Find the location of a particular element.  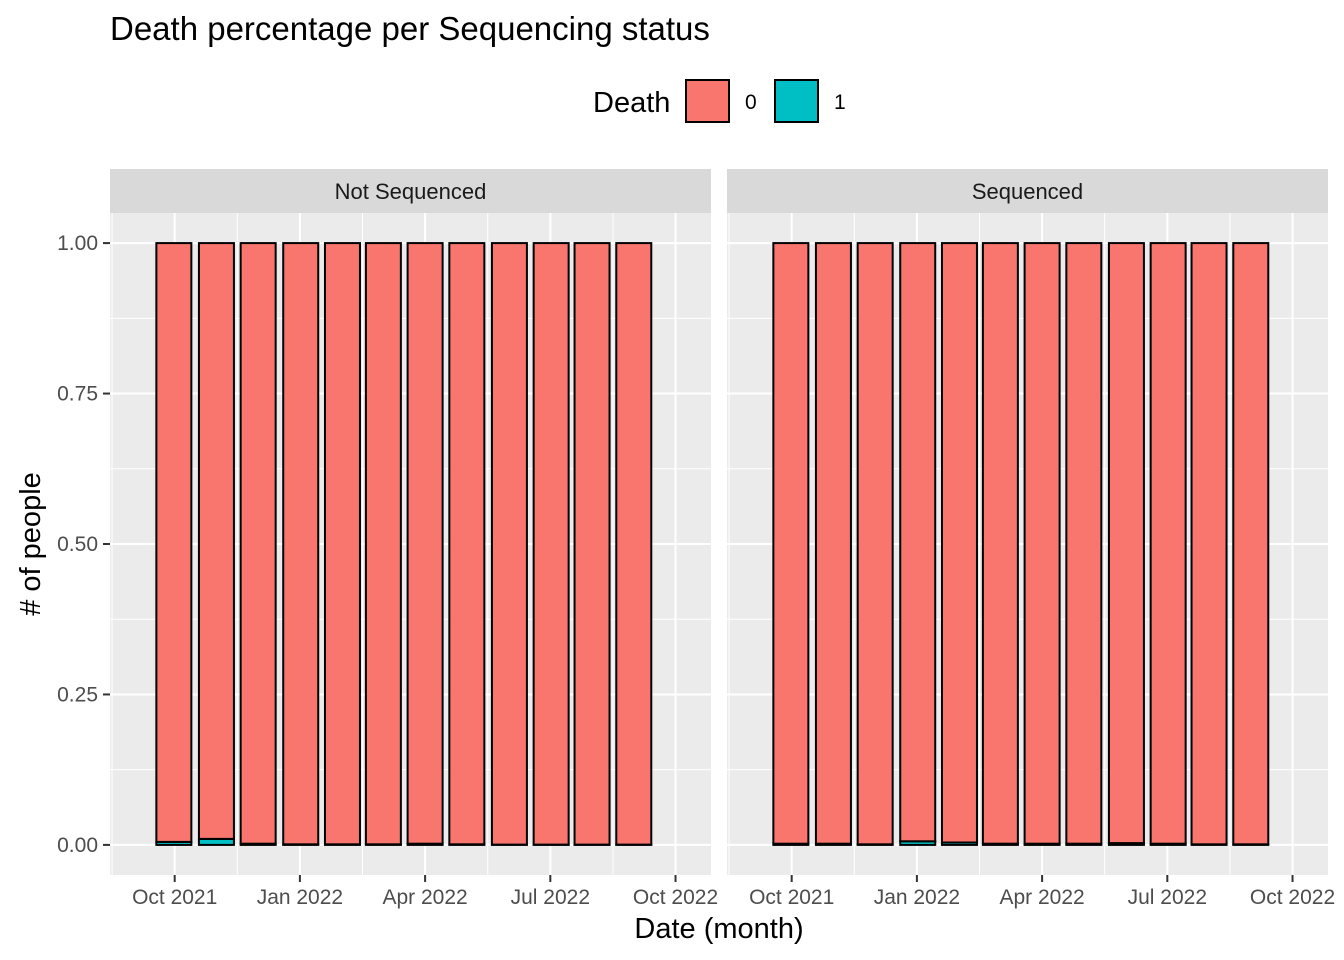

facet-strip-label: Not Sequenced is located at coordinates (411, 191).